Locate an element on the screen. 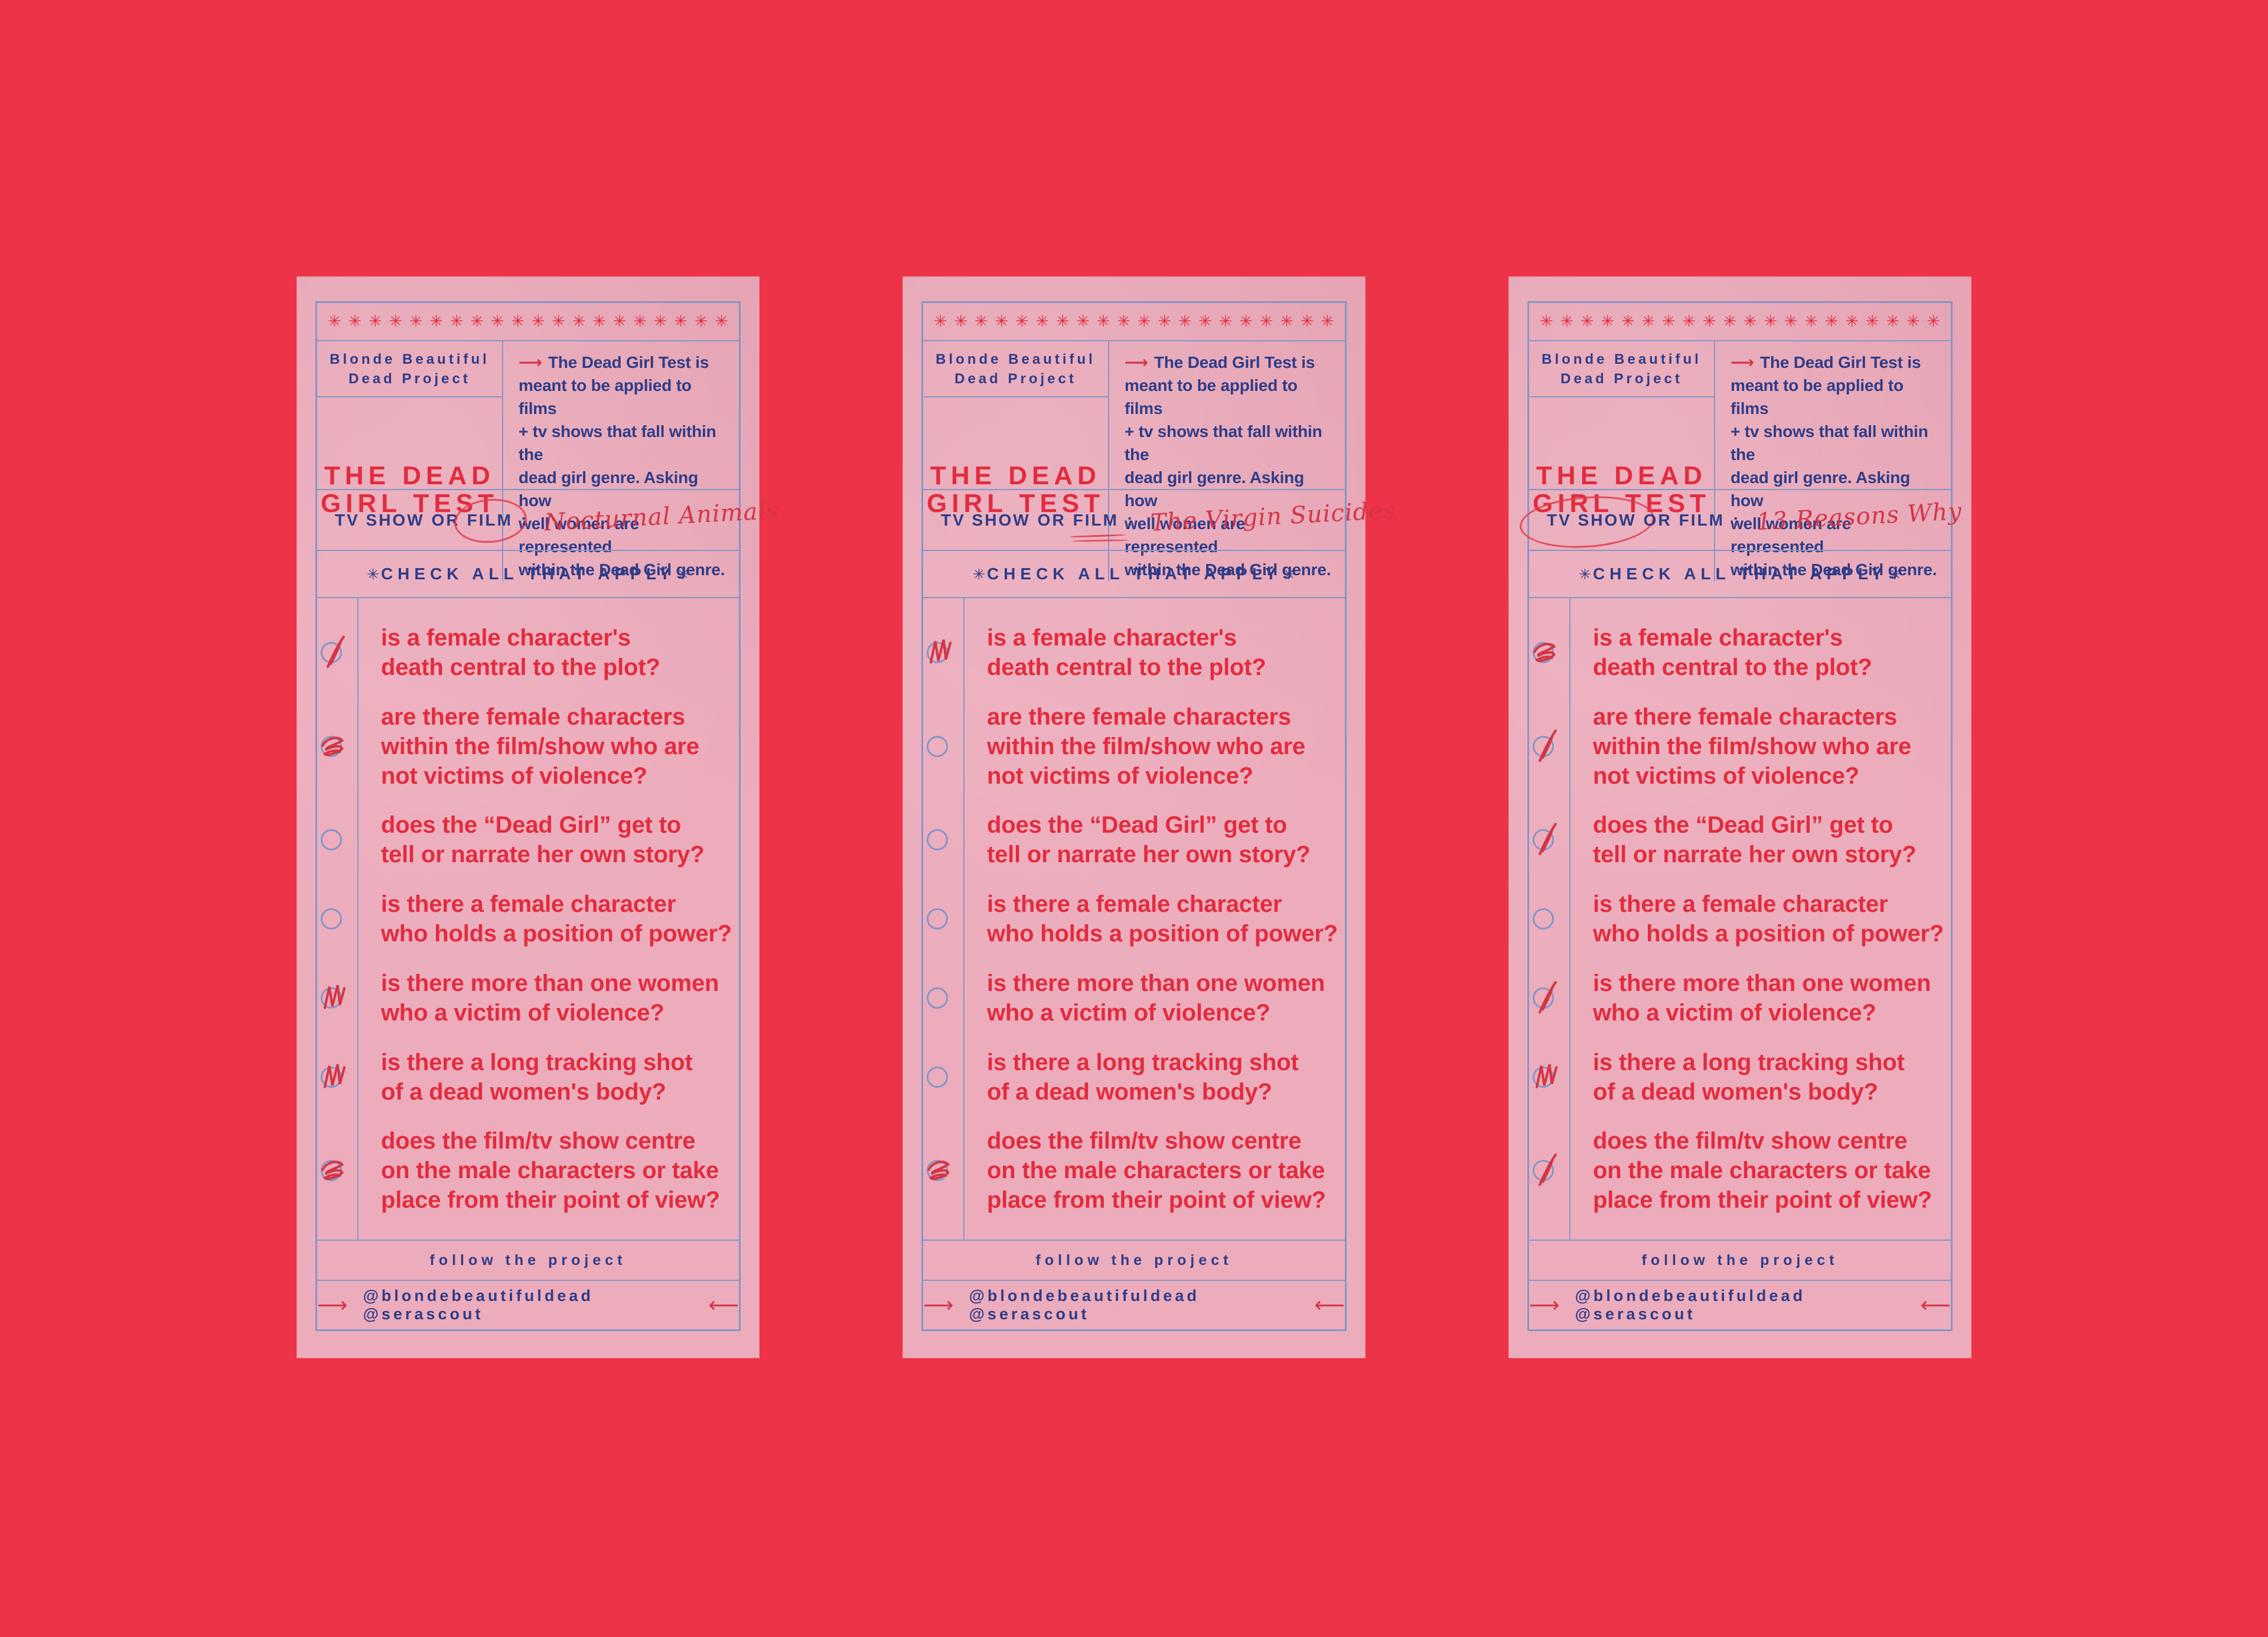 The height and width of the screenshot is (1637, 2268). film-title-field: The Virgin Suicides is located at coordinates (1273, 517).